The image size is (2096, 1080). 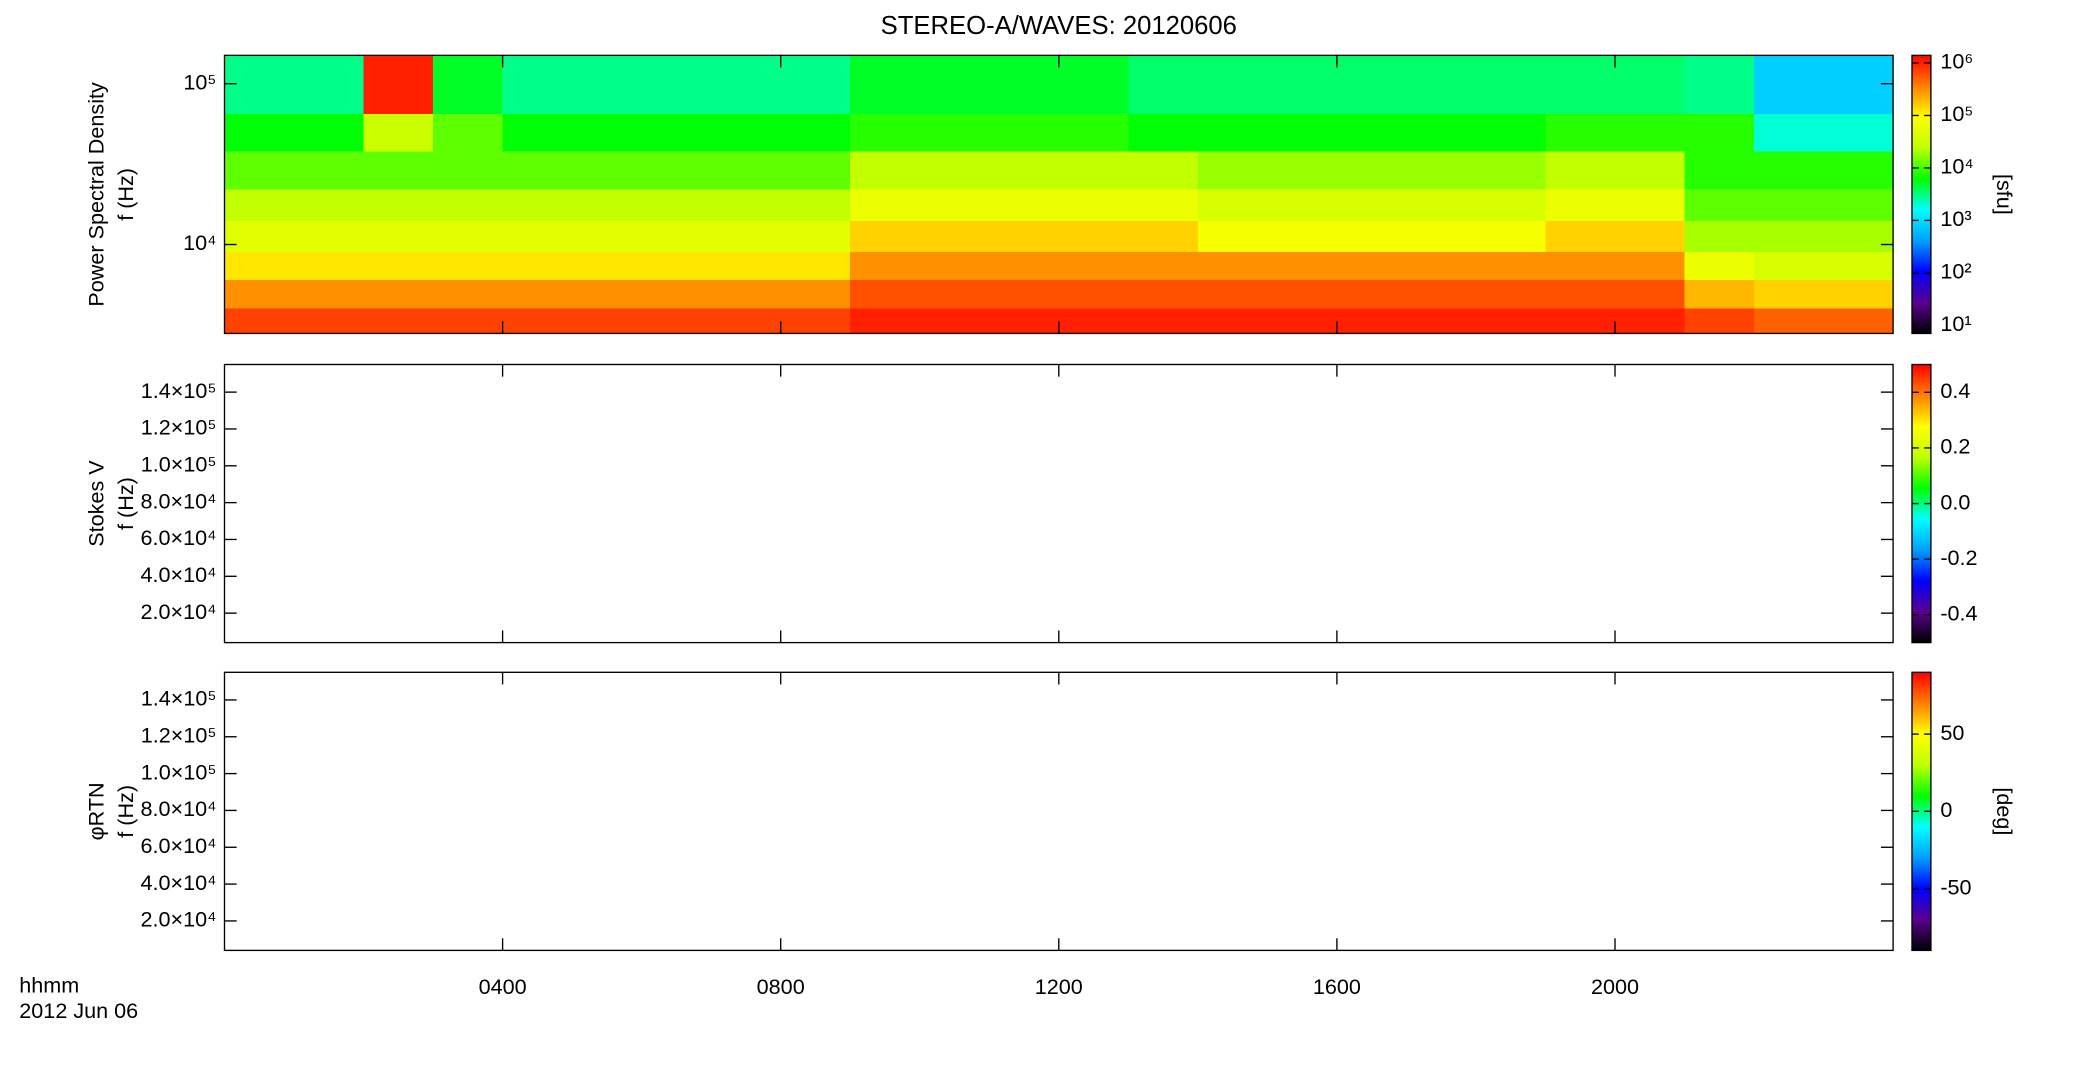 I want to click on colorbar-tick-label: 10⁵, so click(x=1956, y=113).